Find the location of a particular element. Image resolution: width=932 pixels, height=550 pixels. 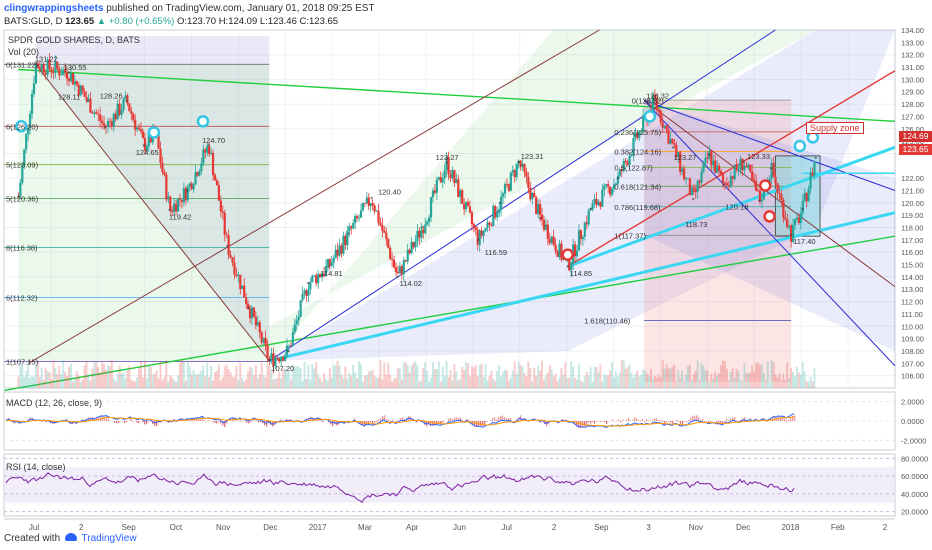

channel-line is located at coordinates (769, 193).